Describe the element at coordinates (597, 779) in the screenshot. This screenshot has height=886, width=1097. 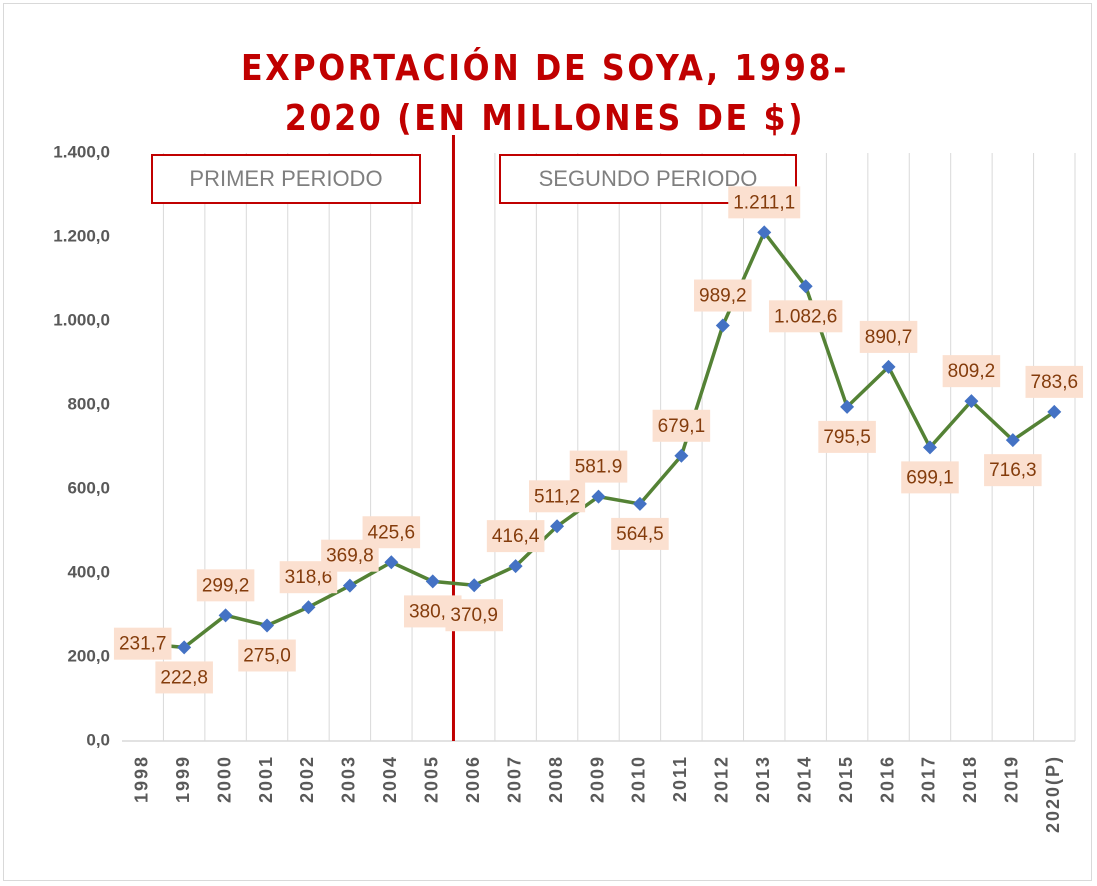
I see `x-tick-label: 2009` at that location.